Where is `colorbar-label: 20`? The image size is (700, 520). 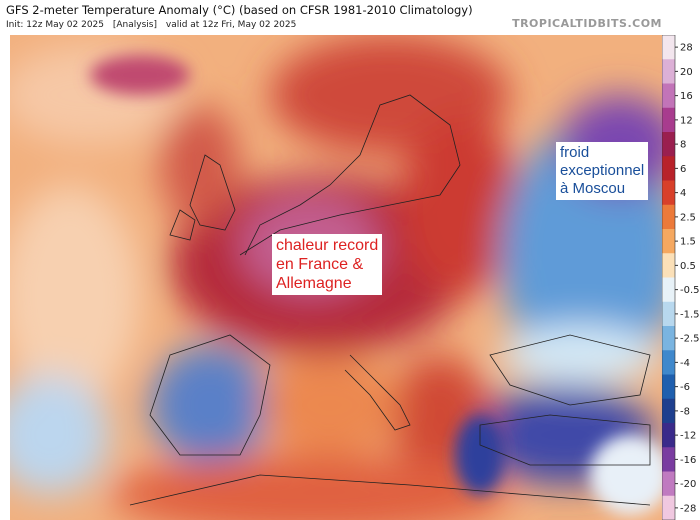 colorbar-label: 20 is located at coordinates (686, 72).